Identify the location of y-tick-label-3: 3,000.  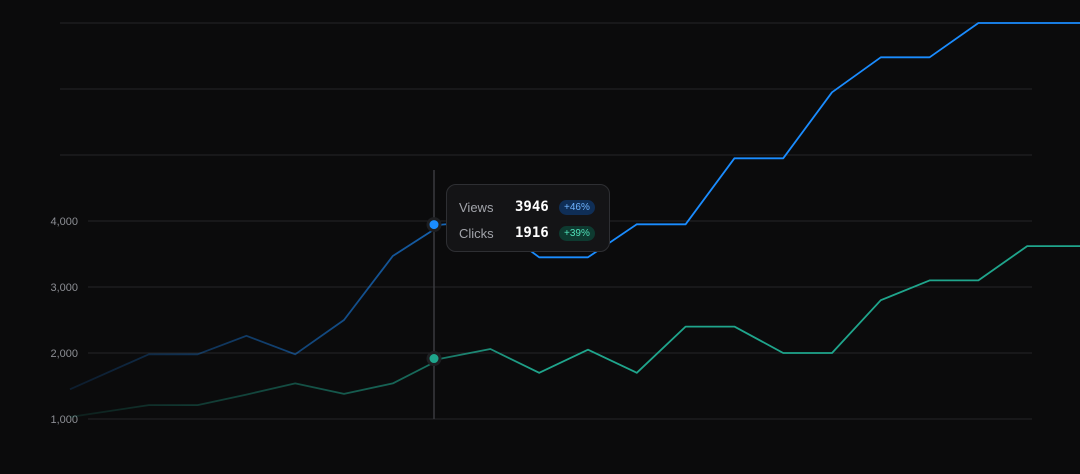
(64, 288).